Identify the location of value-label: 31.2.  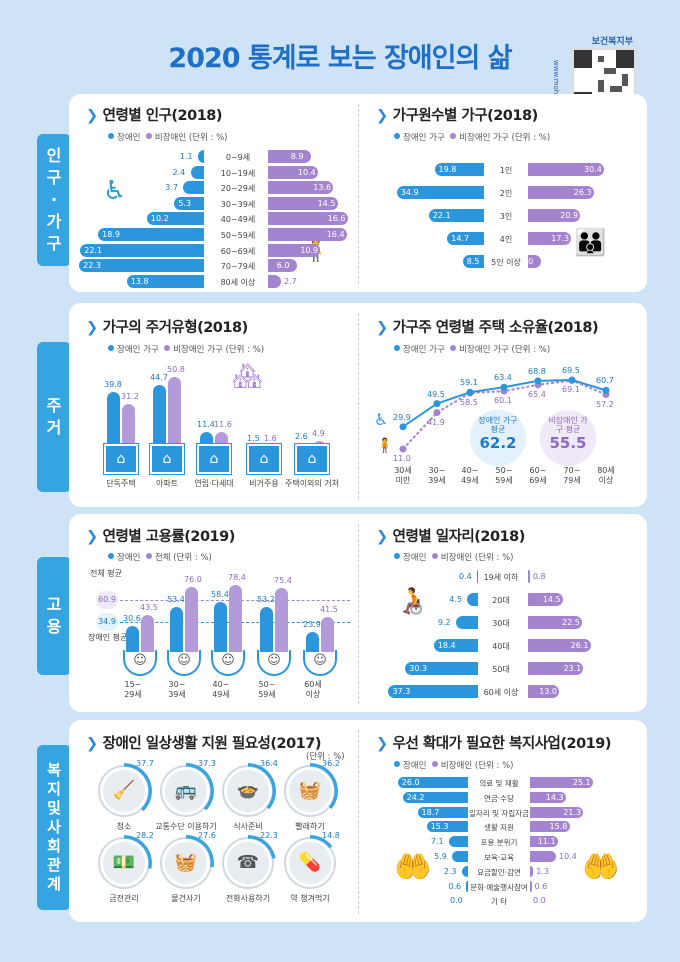
(130, 397).